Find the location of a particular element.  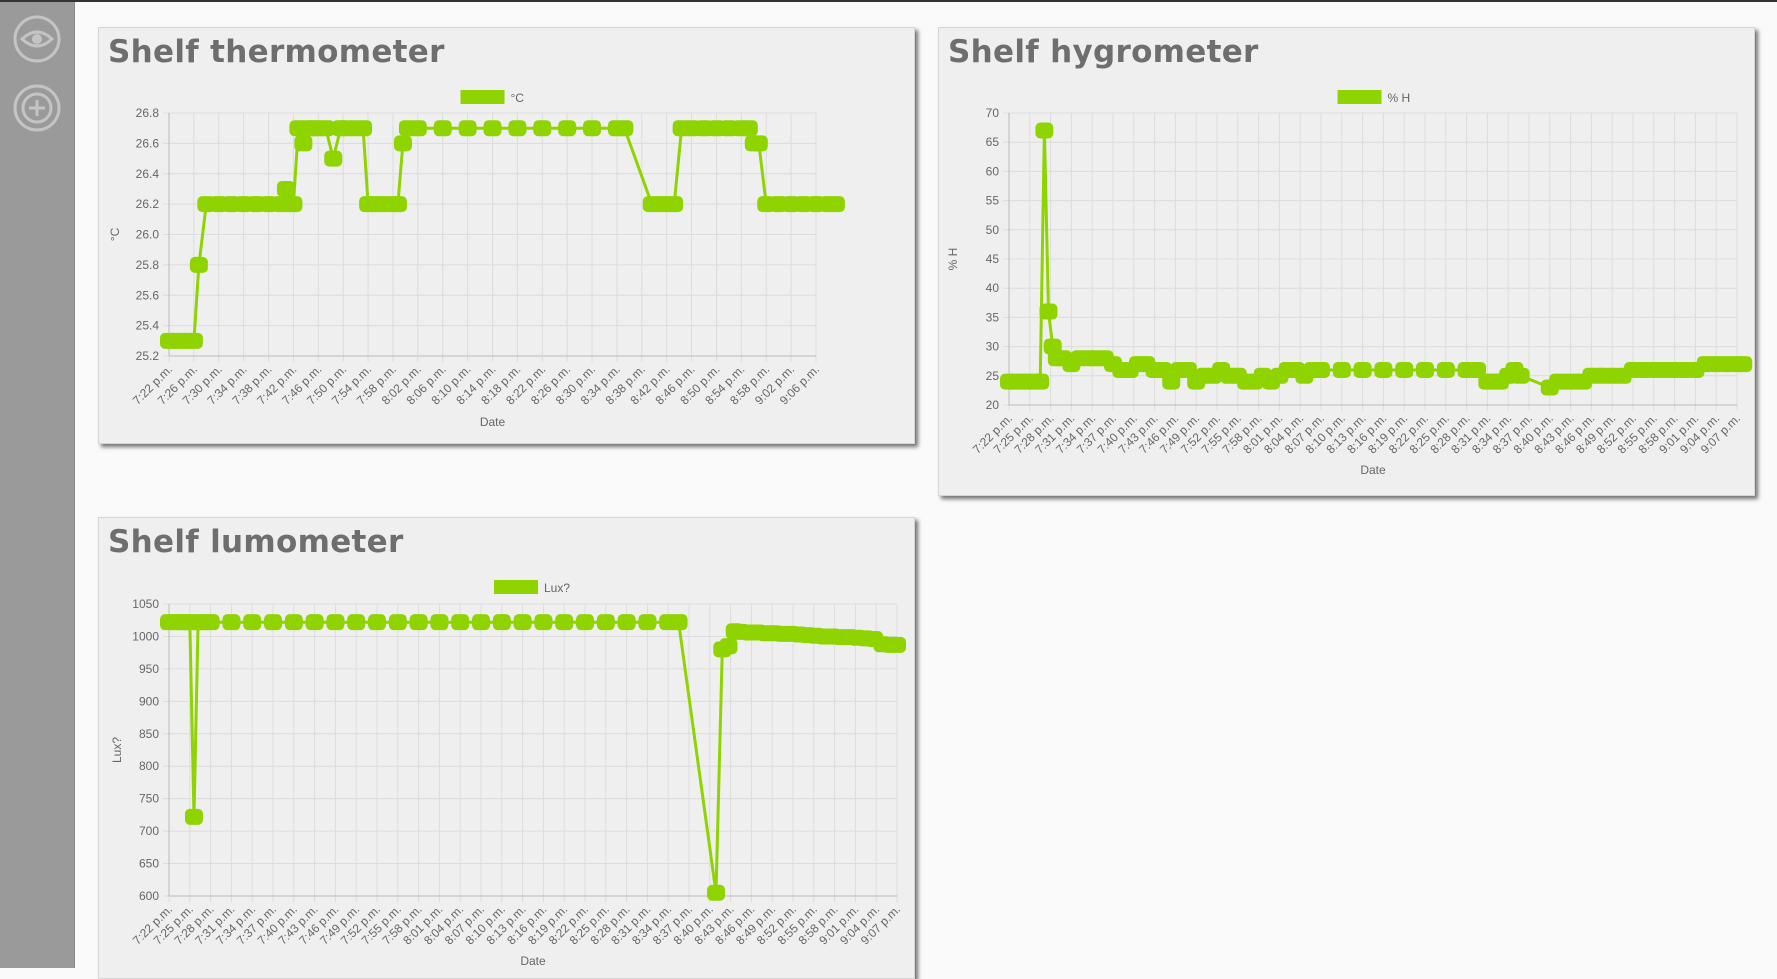

card-title: Shelf thermometer is located at coordinates (276, 52).